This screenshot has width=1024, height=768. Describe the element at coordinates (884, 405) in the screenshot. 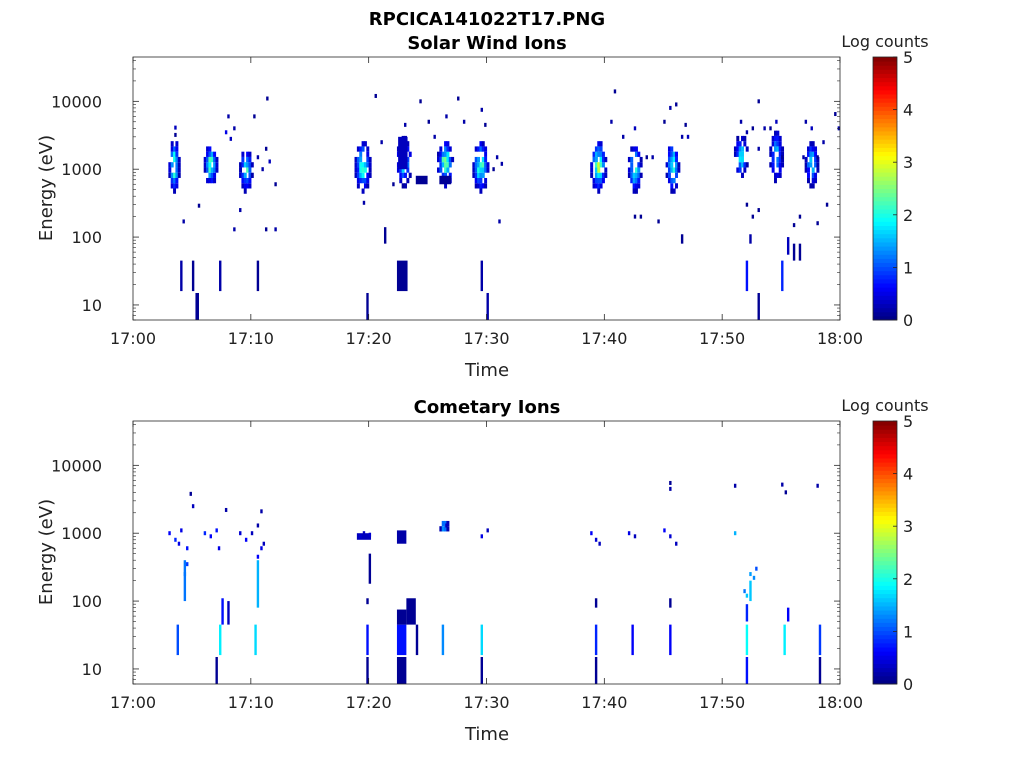

I see `colorbar-label: Log counts` at that location.